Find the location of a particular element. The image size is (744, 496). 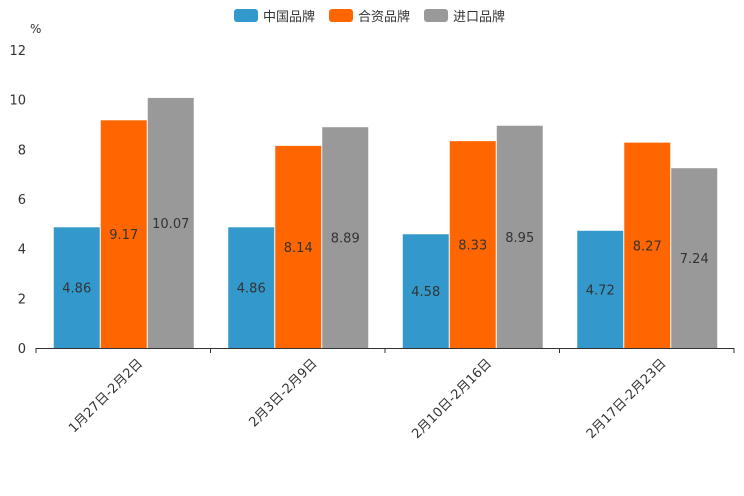

legend-label-china: 中国品牌 is located at coordinates (289, 17).